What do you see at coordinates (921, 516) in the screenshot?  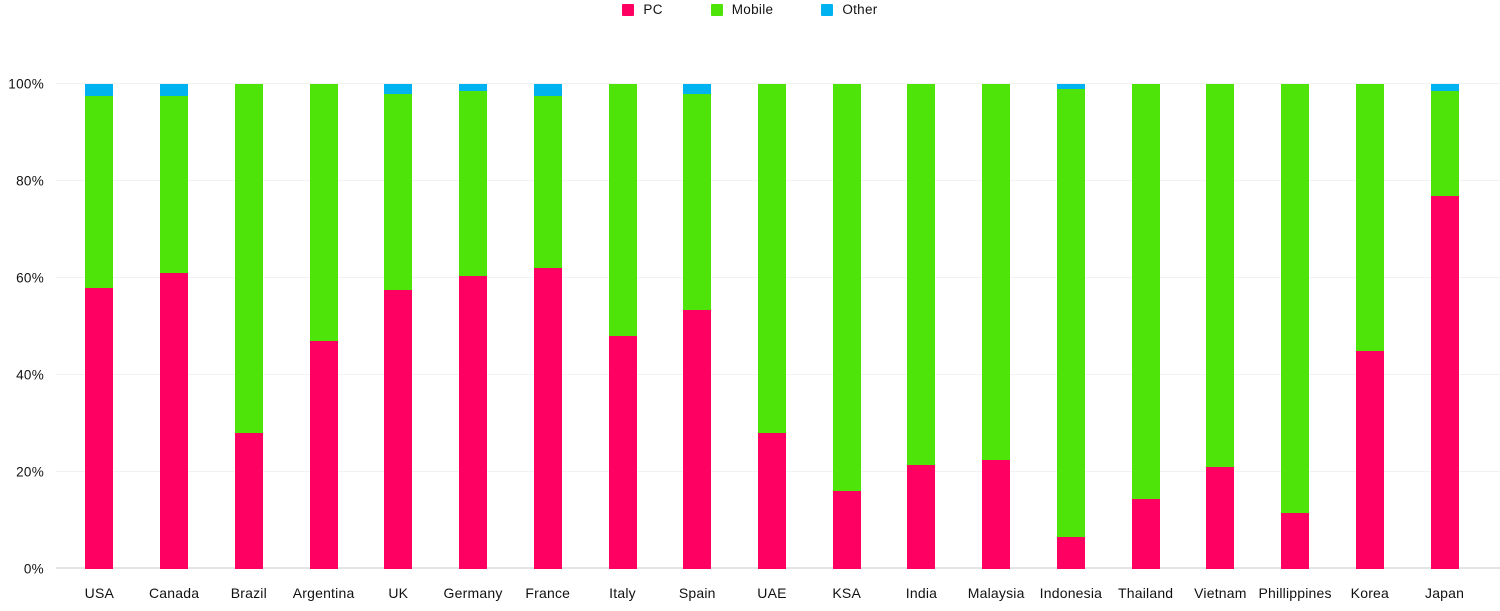 I see `segment-pc-india` at bounding box center [921, 516].